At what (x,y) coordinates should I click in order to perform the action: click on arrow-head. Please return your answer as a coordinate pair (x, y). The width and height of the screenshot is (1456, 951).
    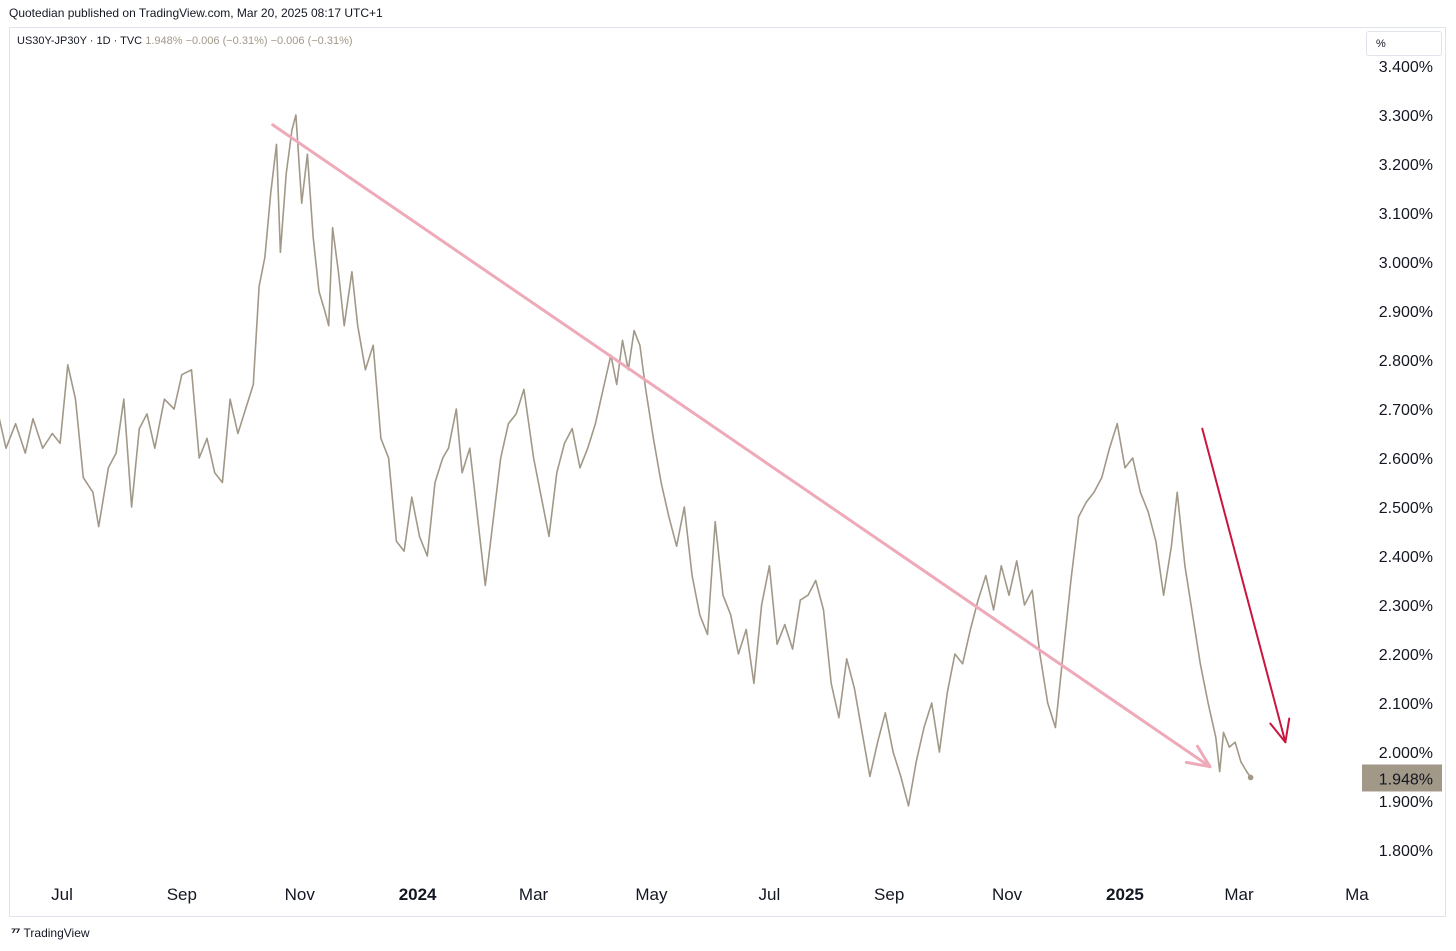
    Looking at the image, I should click on (1280, 730).